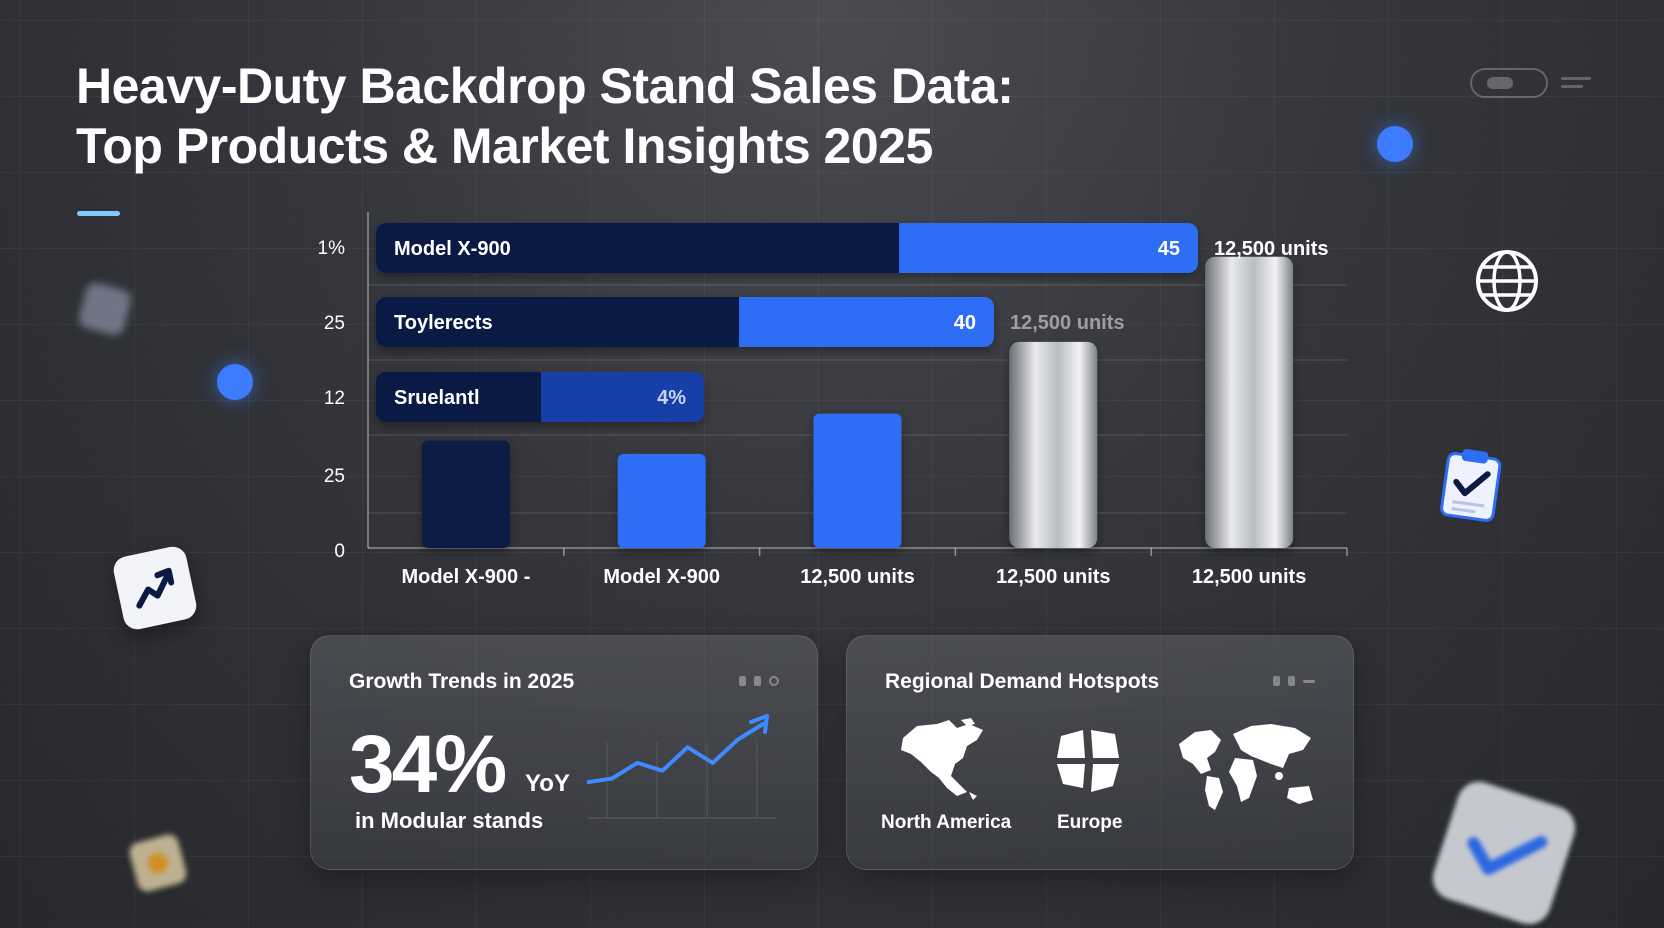 The height and width of the screenshot is (928, 1664). What do you see at coordinates (1576, 82) in the screenshot?
I see `menu-lines-icon` at bounding box center [1576, 82].